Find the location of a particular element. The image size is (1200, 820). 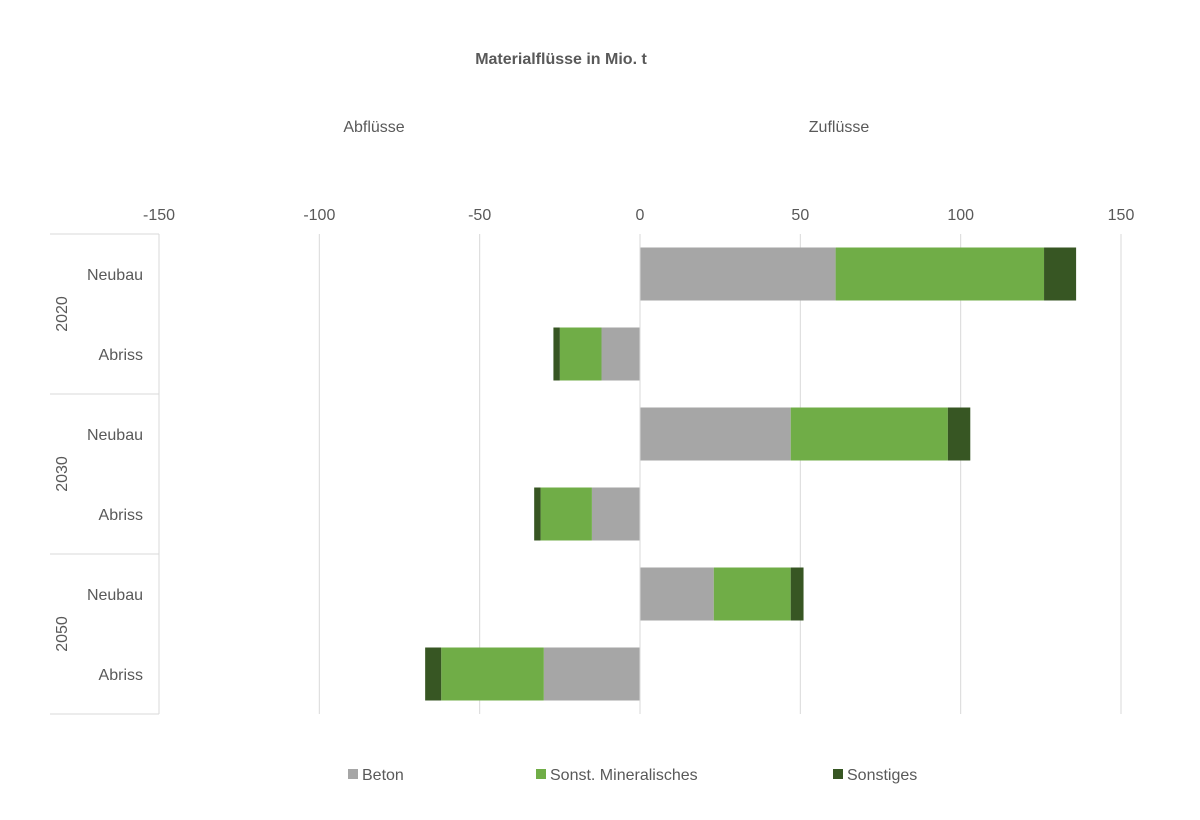

x-tick-label: 100 is located at coordinates (960, 215).